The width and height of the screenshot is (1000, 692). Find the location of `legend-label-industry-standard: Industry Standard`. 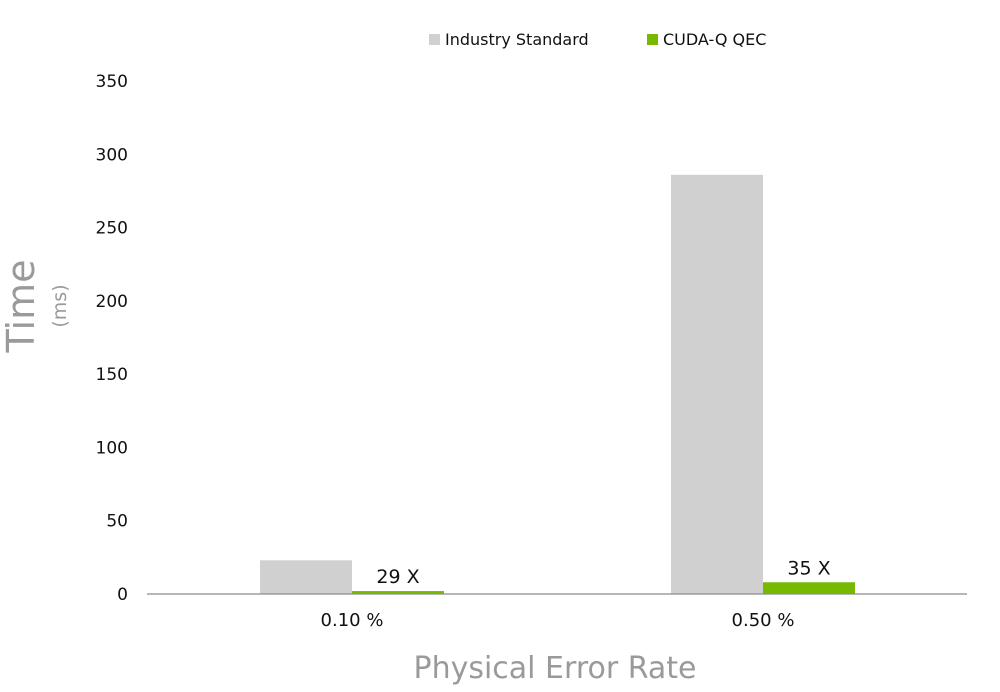

legend-label-industry-standard: Industry Standard is located at coordinates (517, 39).